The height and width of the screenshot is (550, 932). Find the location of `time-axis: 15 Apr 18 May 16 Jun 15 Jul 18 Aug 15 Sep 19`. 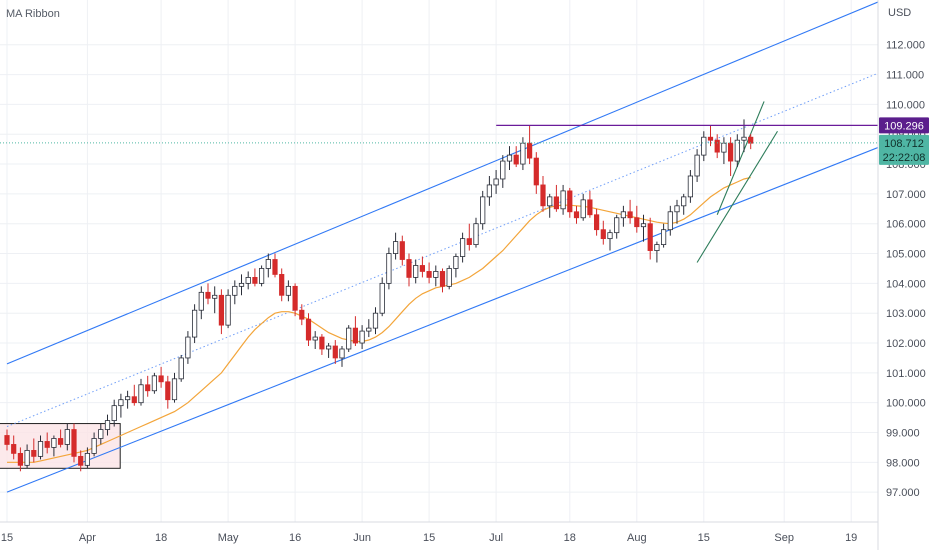

time-axis: 15 Apr 18 May 16 Jun 15 Jul 18 Aug 15 Sep 19 is located at coordinates (439, 532).